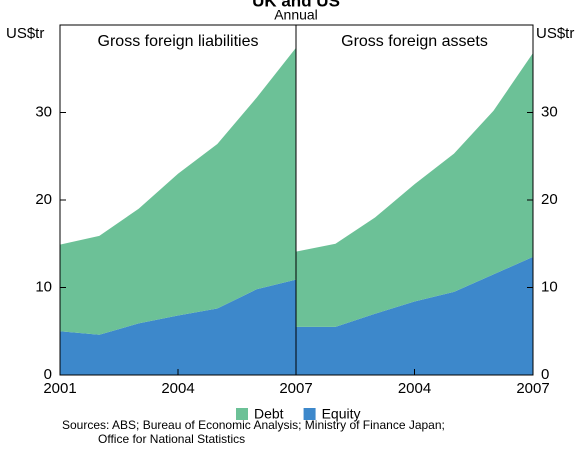  I want to click on legend-label: Equity, so click(341, 414).